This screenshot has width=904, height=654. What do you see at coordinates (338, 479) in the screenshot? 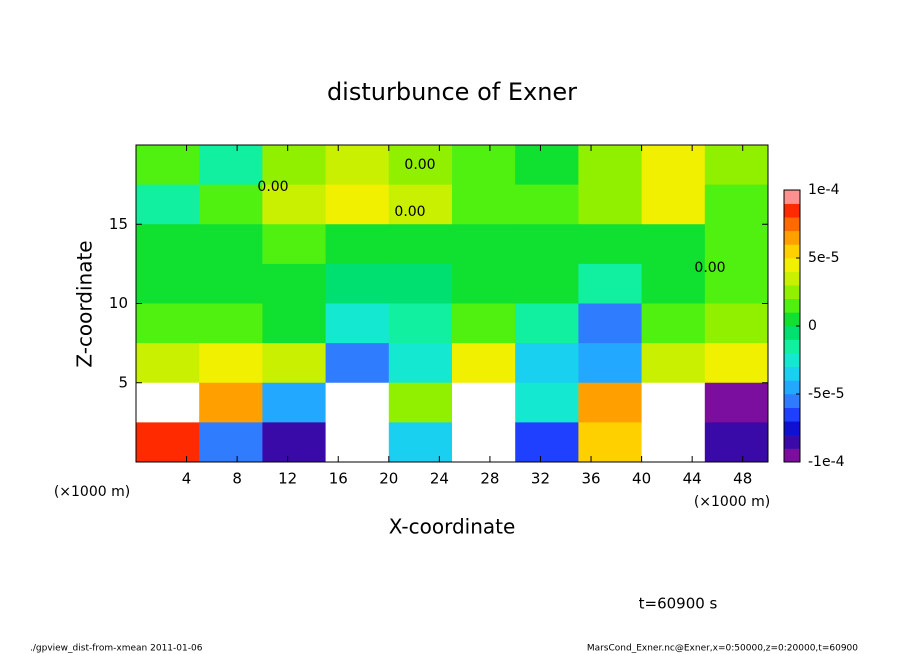
I see `x-tick-label: 16` at bounding box center [338, 479].